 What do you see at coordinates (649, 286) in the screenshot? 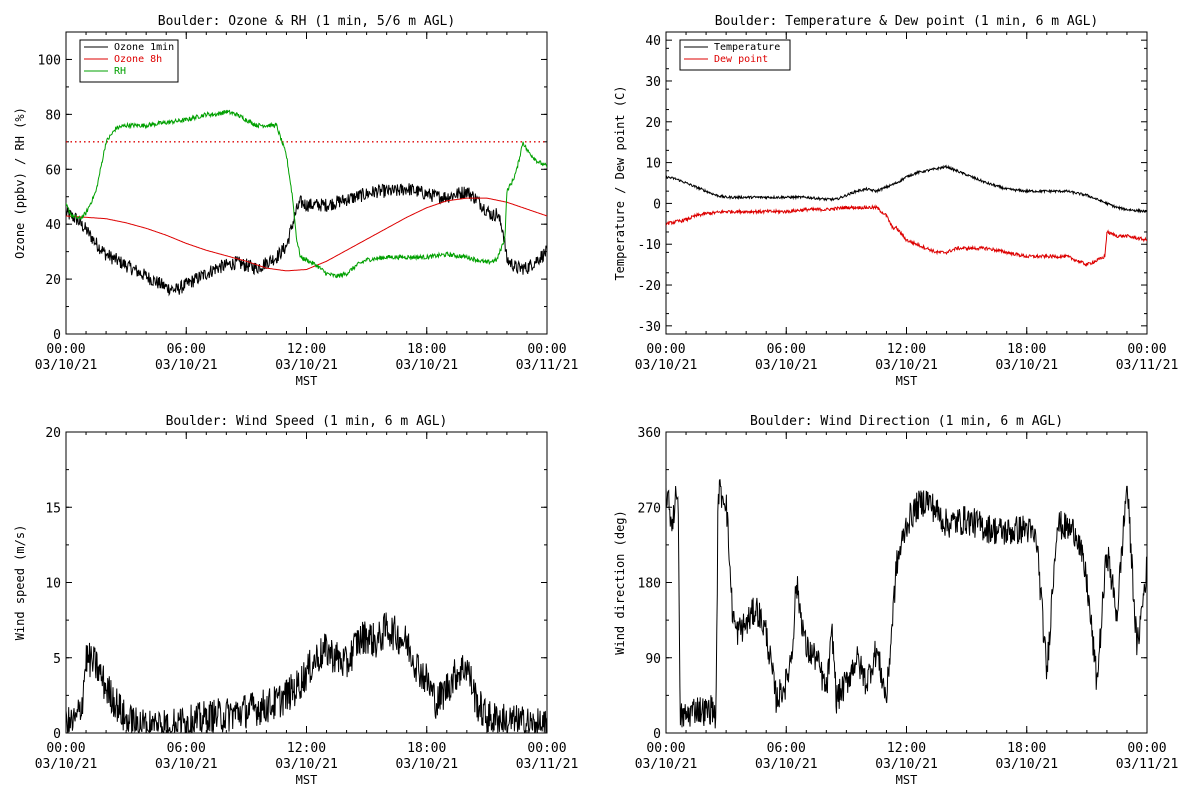
I see `y-tick-label: -20` at bounding box center [649, 286].